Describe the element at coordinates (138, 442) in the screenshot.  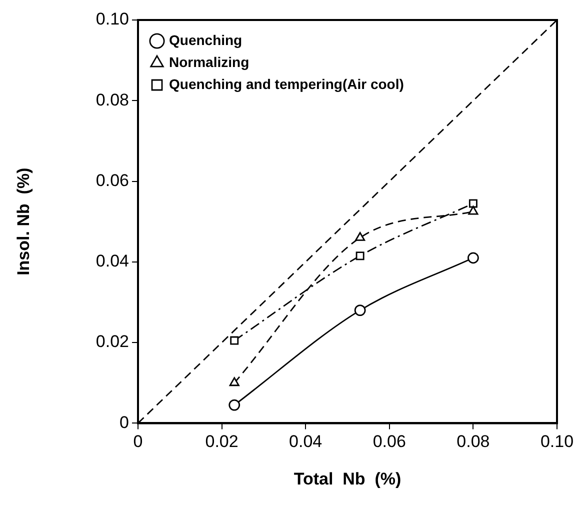
I see `x-tick-label: 0` at that location.